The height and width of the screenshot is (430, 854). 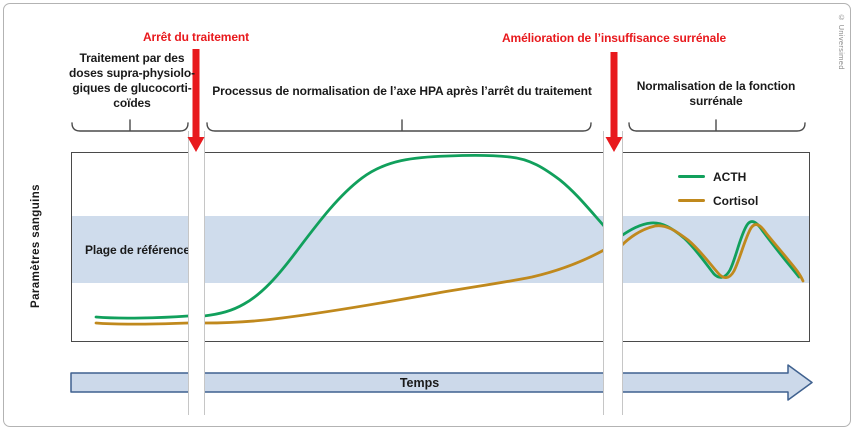 What do you see at coordinates (841, 41) in the screenshot?
I see `copyright-text: © Universimed` at bounding box center [841, 41].